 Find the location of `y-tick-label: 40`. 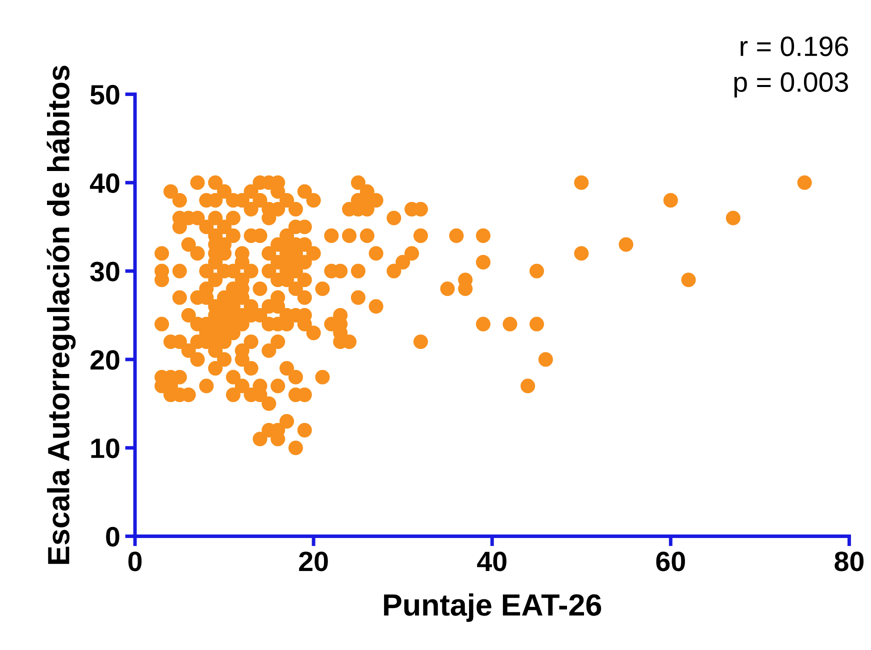

y-tick-label: 40 is located at coordinates (105, 183).